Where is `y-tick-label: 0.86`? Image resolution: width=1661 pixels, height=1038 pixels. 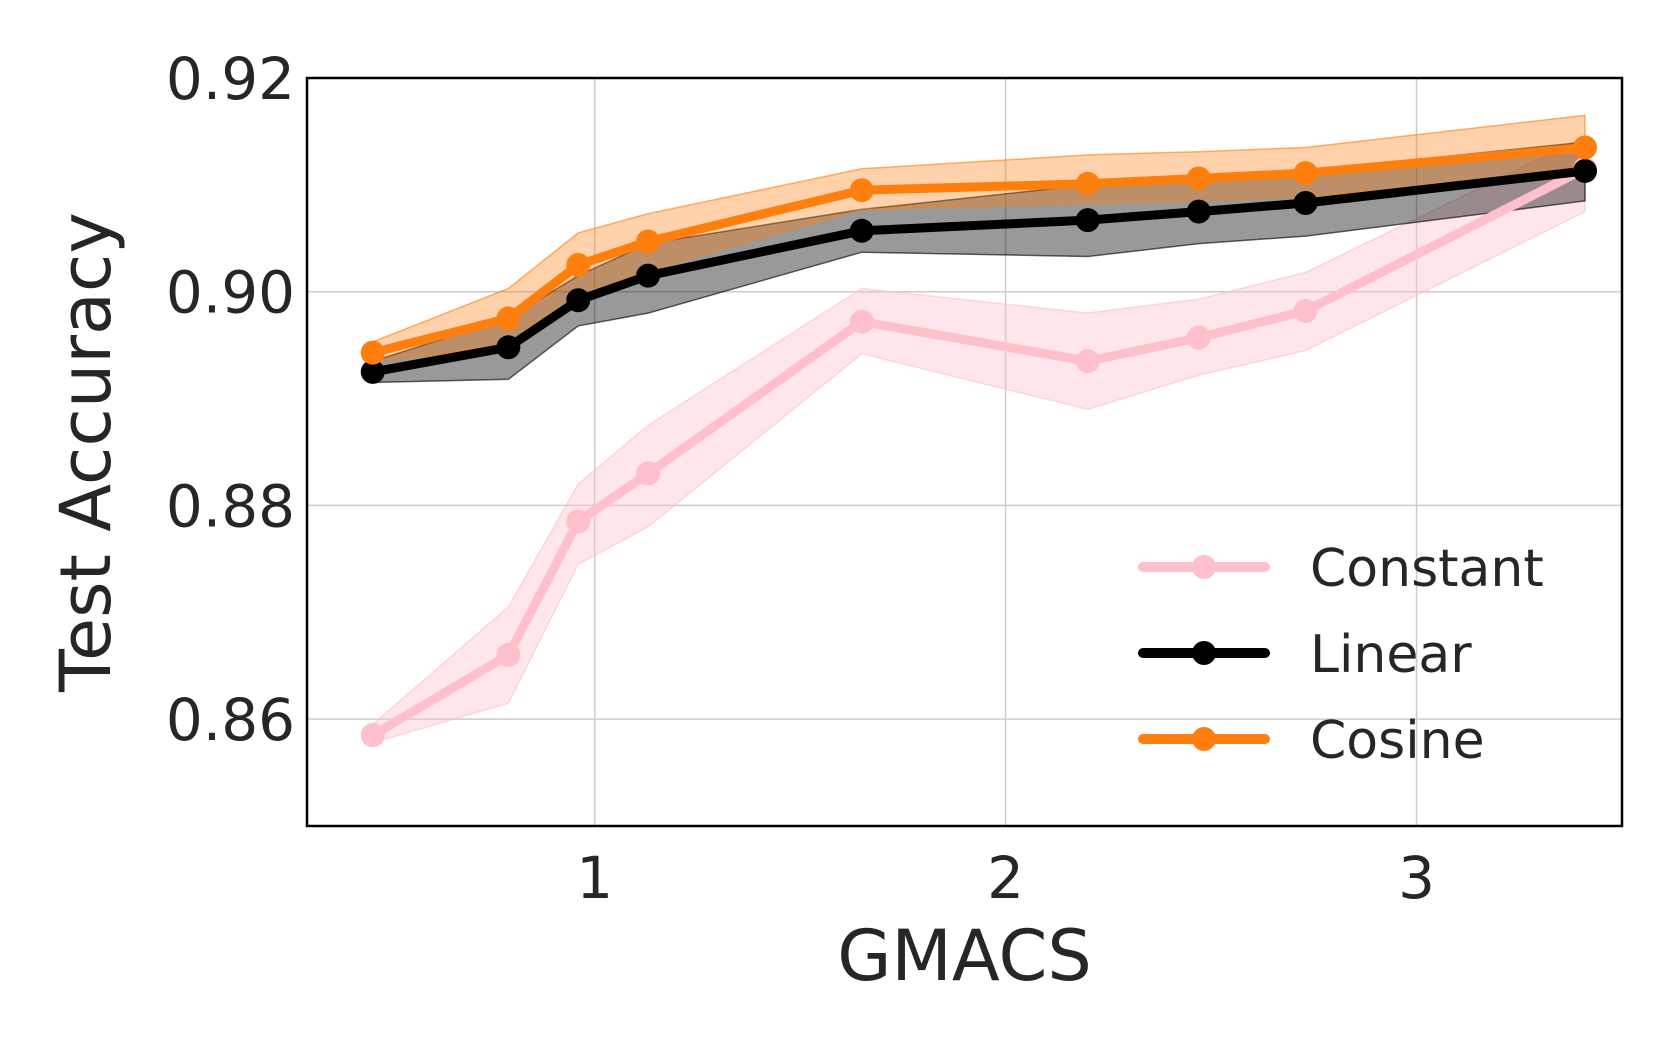
y-tick-label: 0.86 is located at coordinates (230, 720).